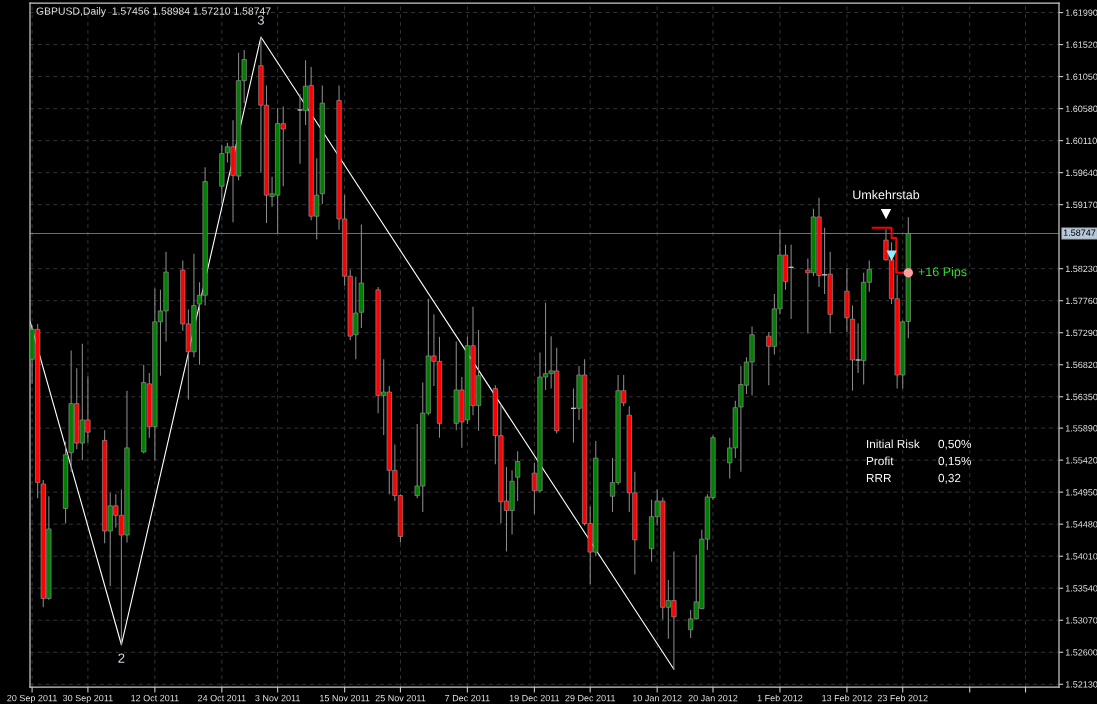 The width and height of the screenshot is (1097, 704). I want to click on y-tick-label: 1.59170, so click(1081, 205).